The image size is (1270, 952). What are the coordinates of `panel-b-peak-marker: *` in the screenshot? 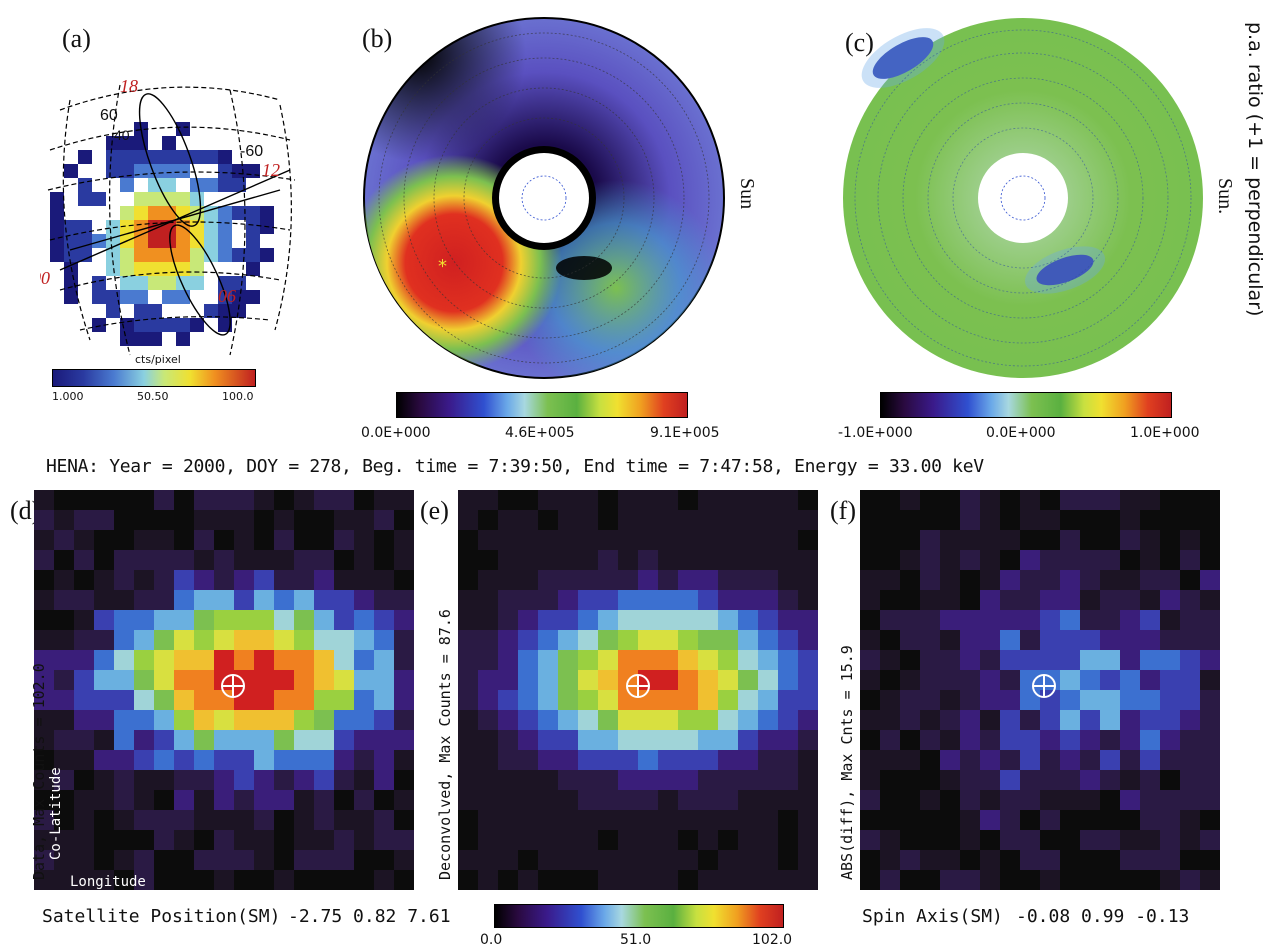 It's located at (442, 266).